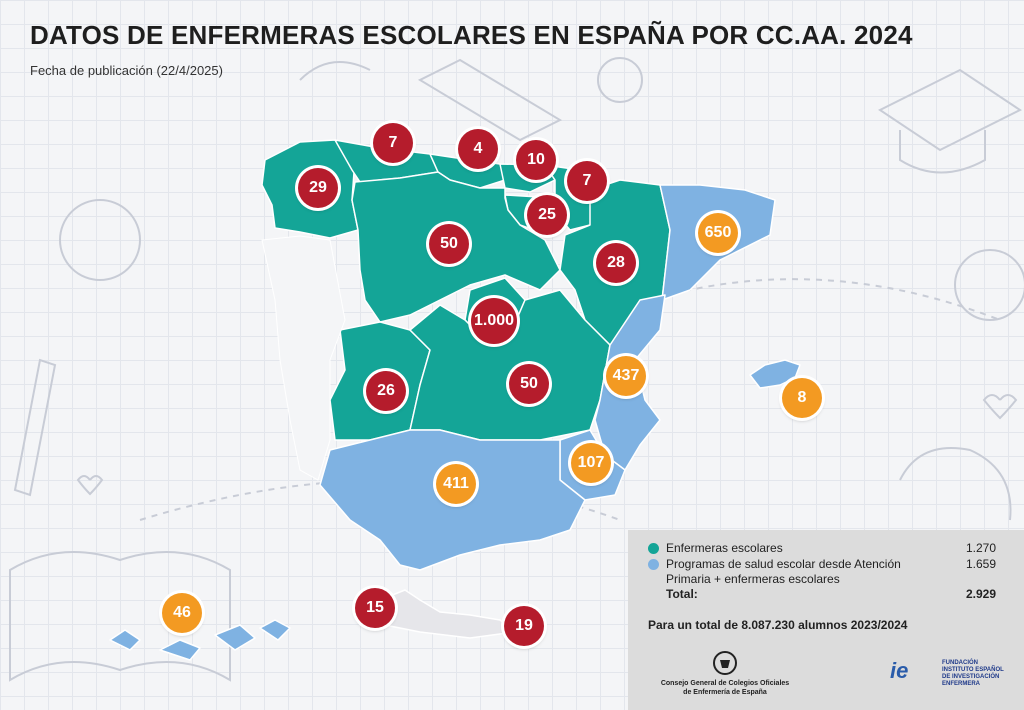  I want to click on badge-comunidad-valenciana: 437, so click(626, 376).